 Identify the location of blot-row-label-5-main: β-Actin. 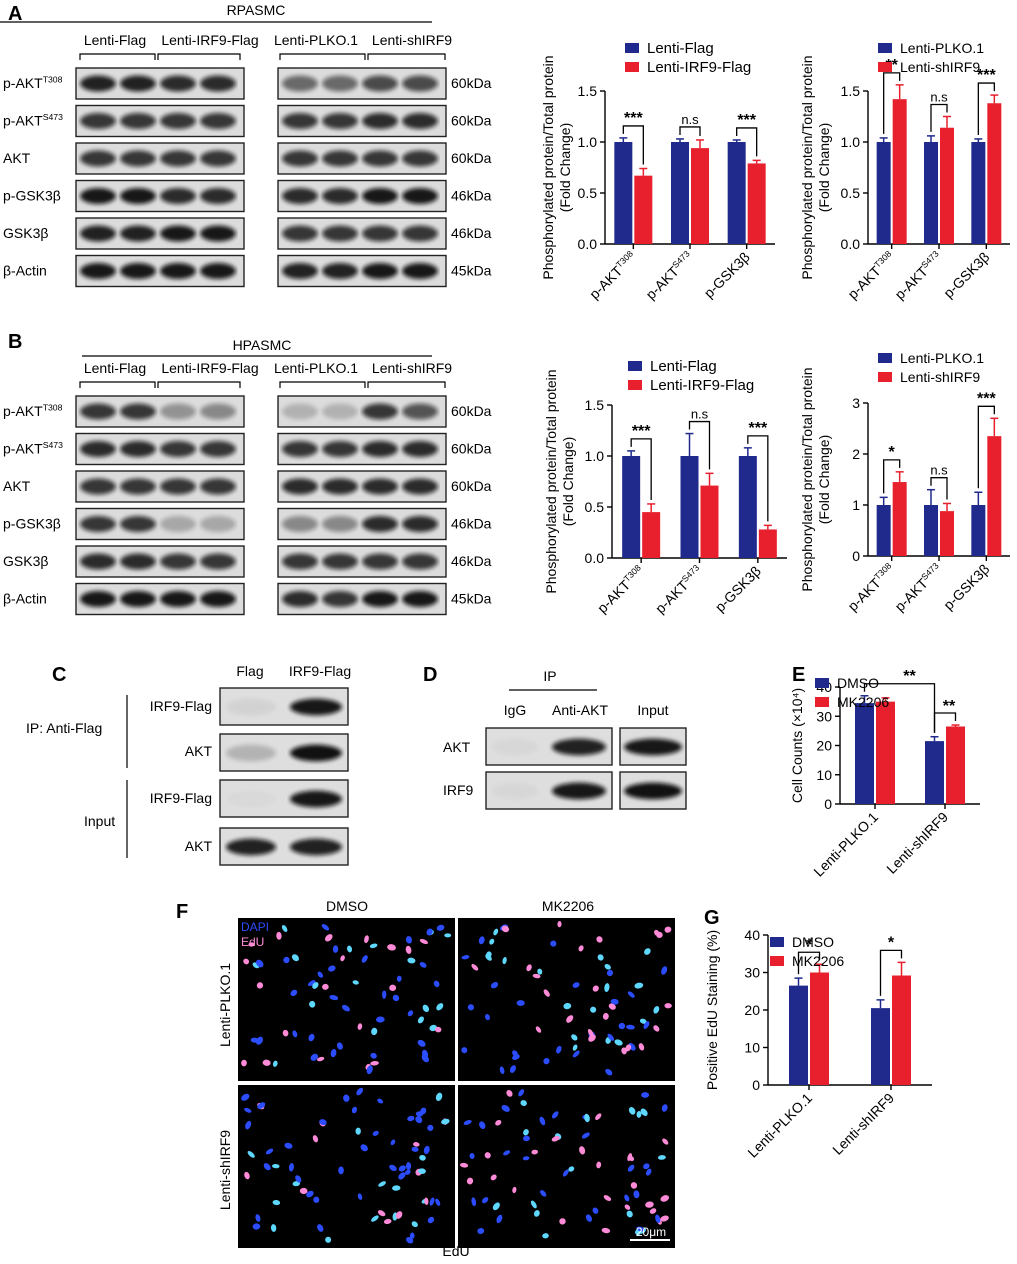
(25, 271).